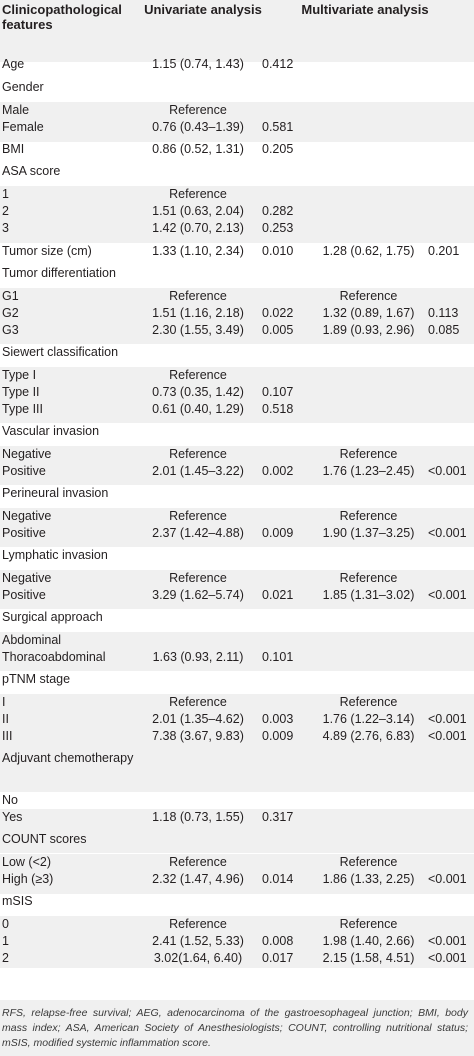 Image resolution: width=474 pixels, height=1056 pixels. I want to click on univariate-or: 1.51 (0.63, 2.04), so click(198, 211).